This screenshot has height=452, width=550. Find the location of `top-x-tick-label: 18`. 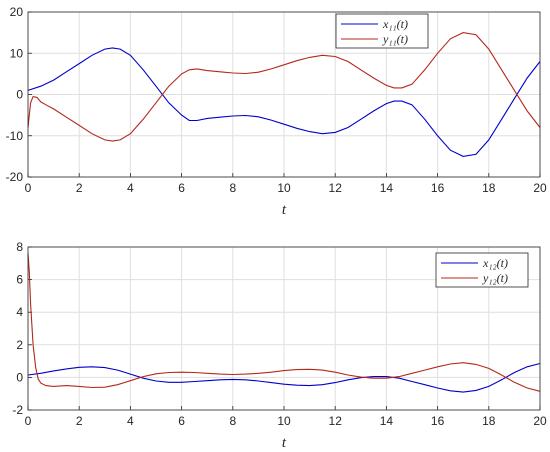

top-x-tick-label: 18 is located at coordinates (489, 188).